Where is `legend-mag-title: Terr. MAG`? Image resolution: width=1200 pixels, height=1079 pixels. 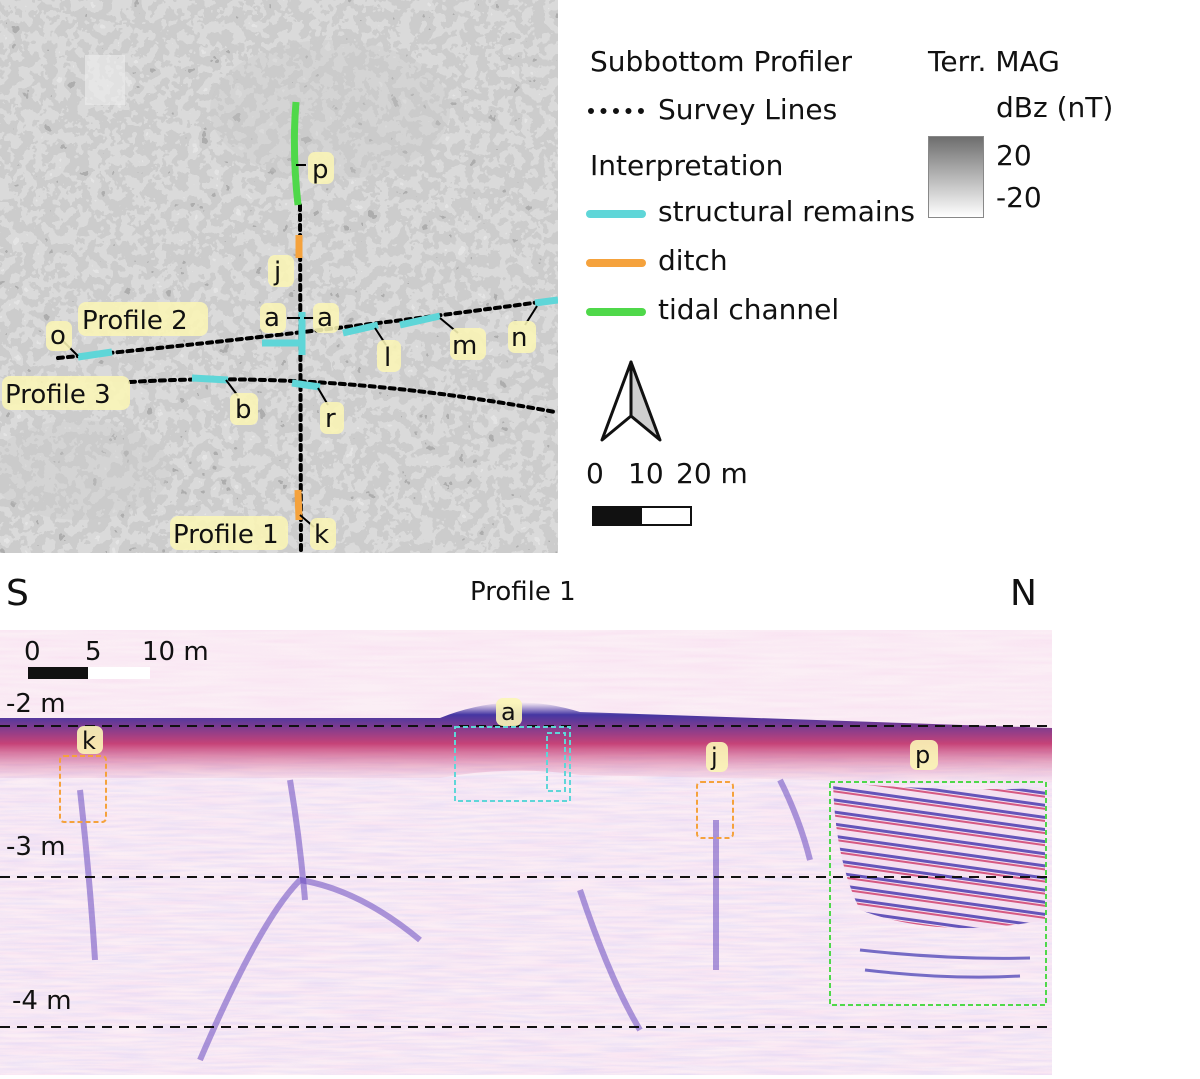
legend-mag-title: Terr. MAG is located at coordinates (994, 61).